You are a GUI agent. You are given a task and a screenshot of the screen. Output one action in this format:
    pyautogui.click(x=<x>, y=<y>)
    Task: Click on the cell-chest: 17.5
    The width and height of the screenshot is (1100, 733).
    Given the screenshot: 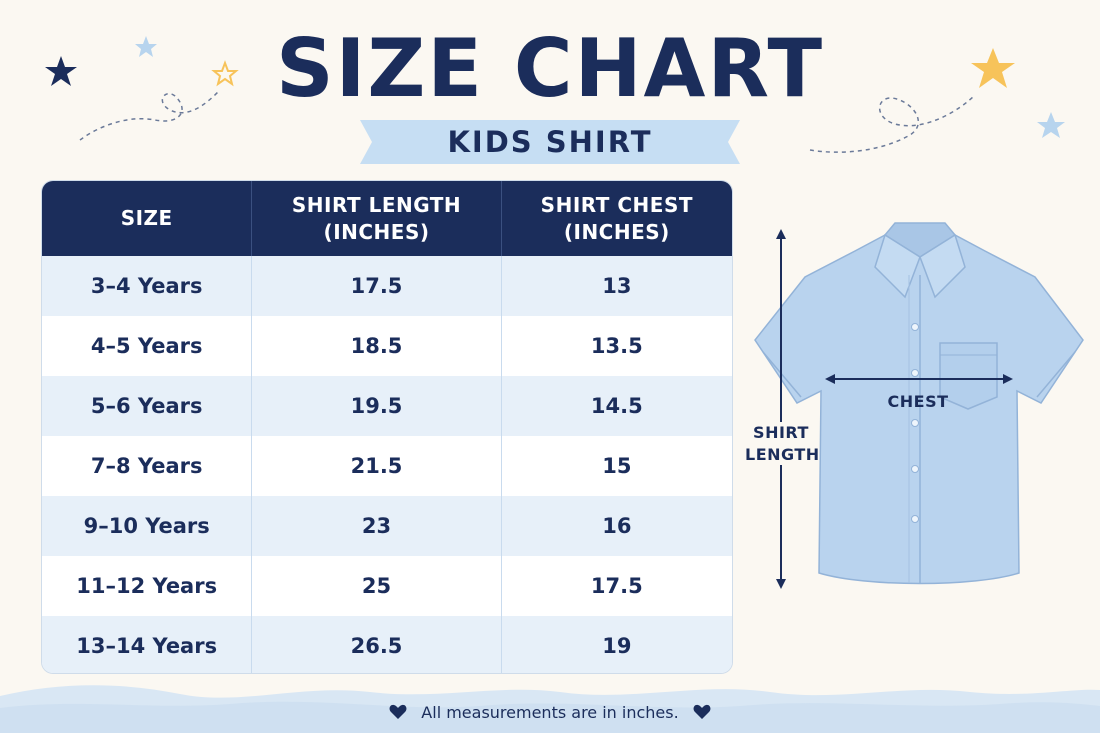 What is the action you would take?
    pyautogui.click(x=616, y=586)
    